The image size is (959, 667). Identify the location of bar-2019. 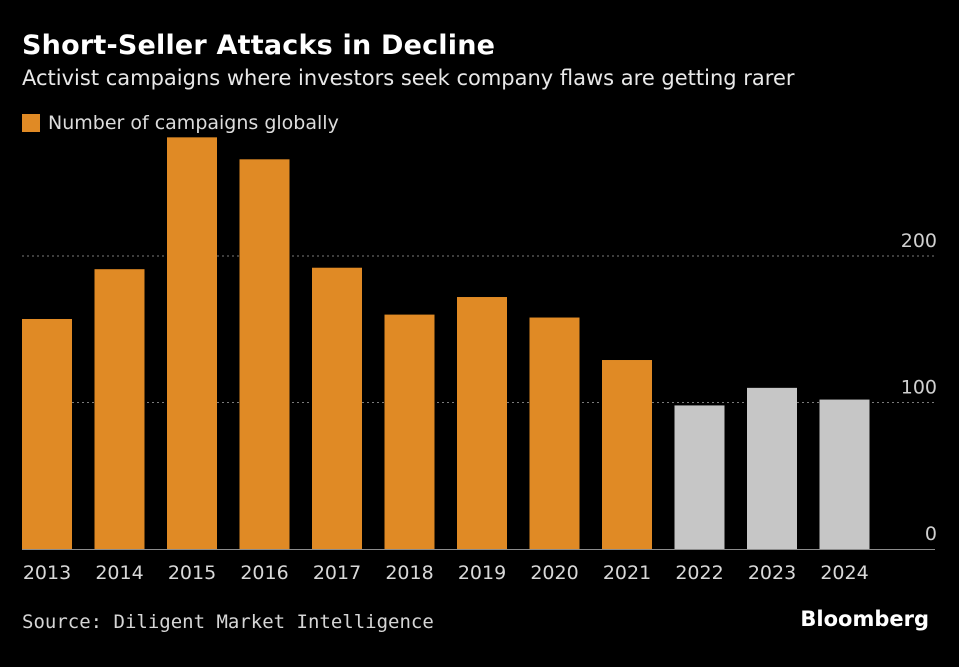
(482, 423).